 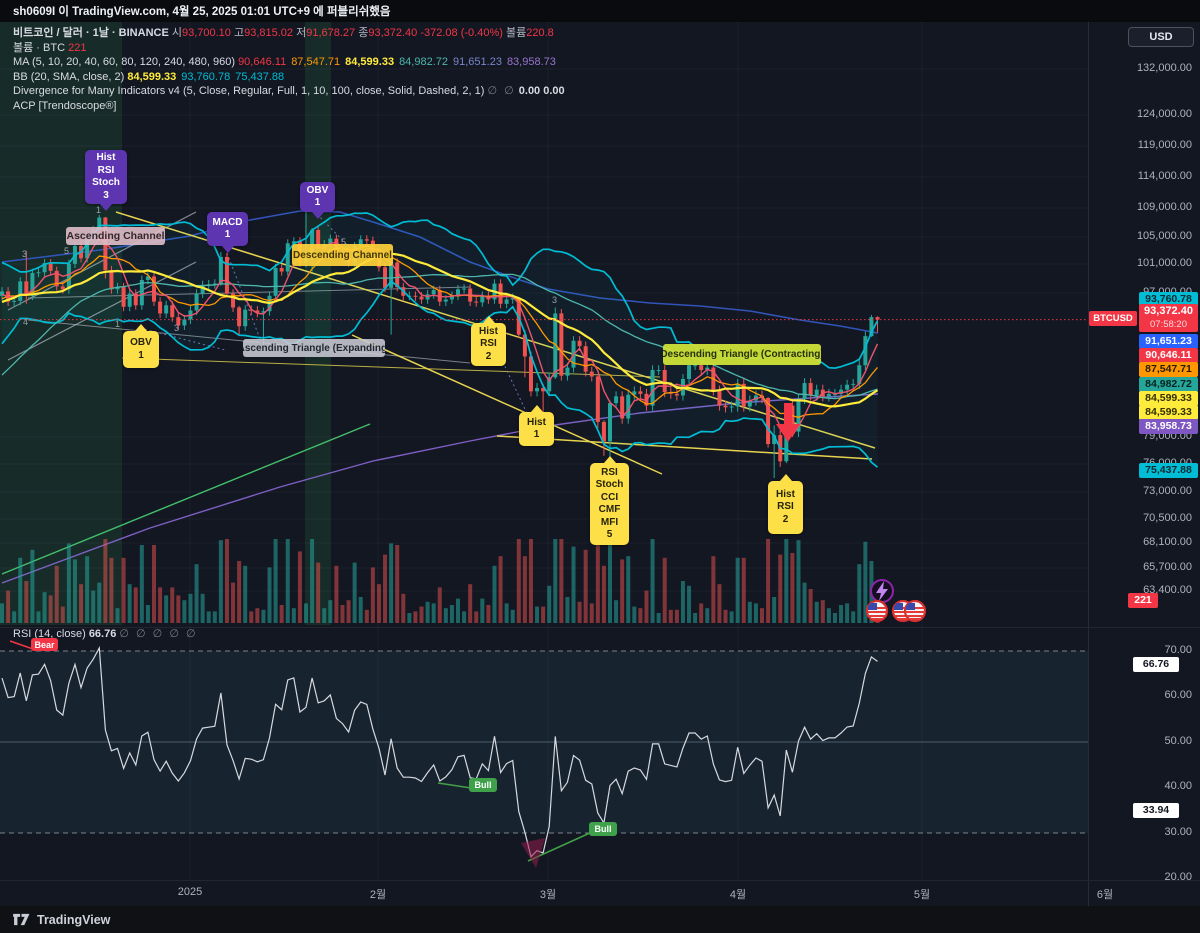 What do you see at coordinates (536, 425) in the screenshot?
I see `callout-hist-1: Hist 1` at bounding box center [536, 425].